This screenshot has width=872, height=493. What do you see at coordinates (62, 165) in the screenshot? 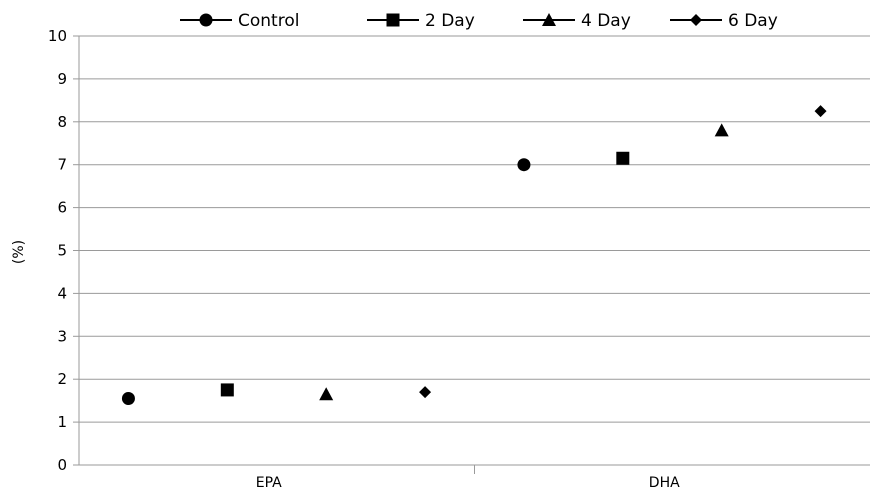
I see `y-tick-label-7: 7` at bounding box center [62, 165].